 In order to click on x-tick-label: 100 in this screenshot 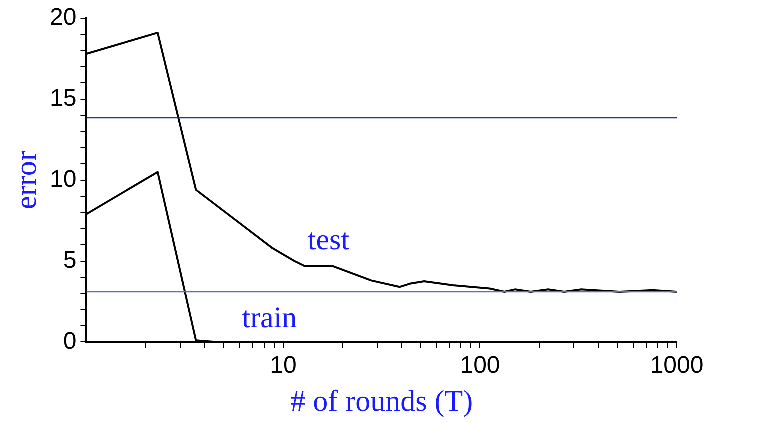, I will do `click(480, 366)`.